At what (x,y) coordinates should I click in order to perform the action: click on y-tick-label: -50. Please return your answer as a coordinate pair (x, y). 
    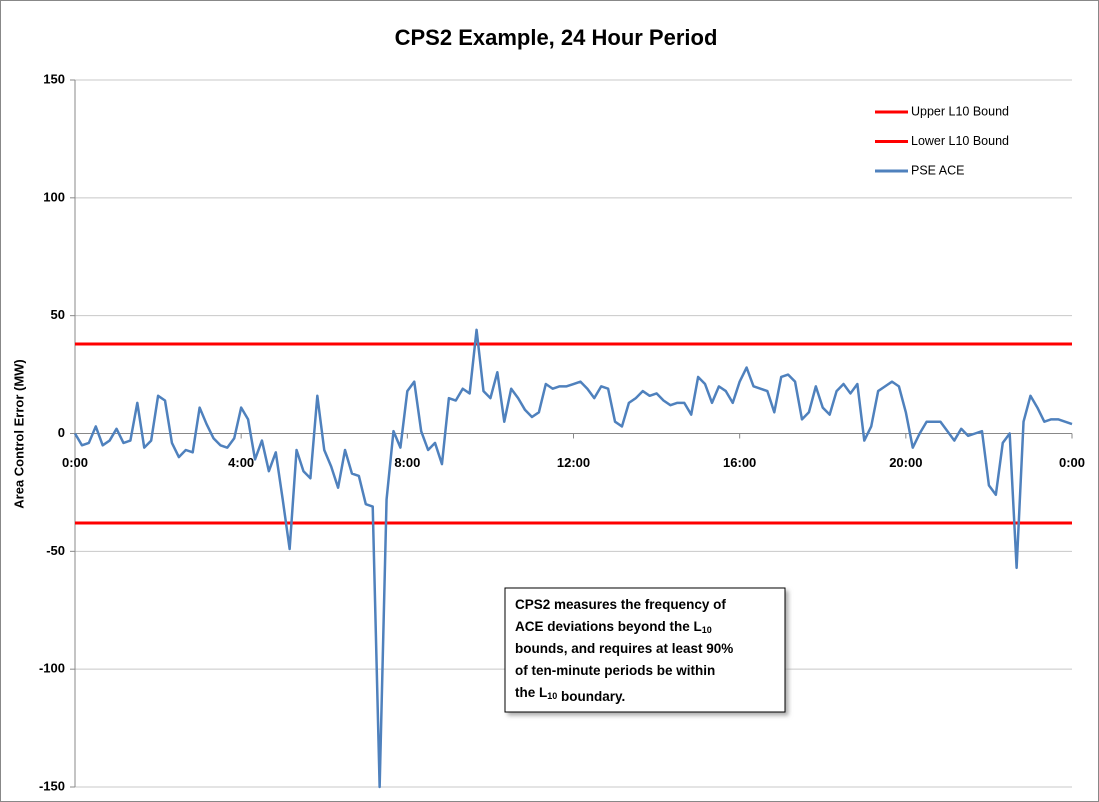
    Looking at the image, I should click on (55, 550).